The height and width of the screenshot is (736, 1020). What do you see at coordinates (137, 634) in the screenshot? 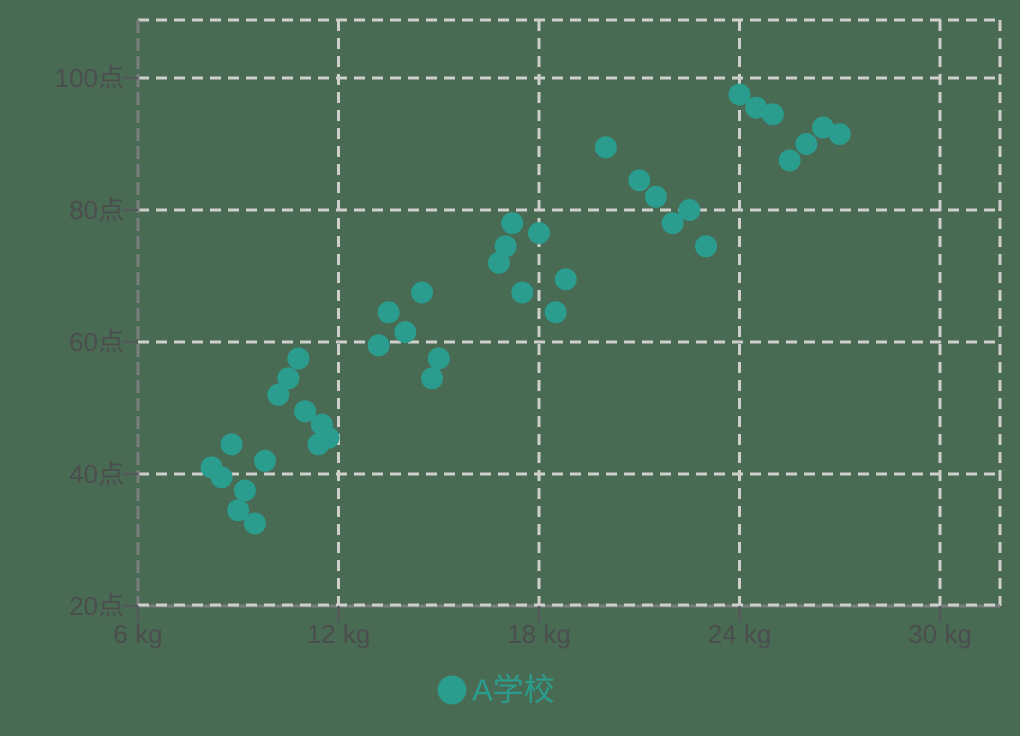
I see `x-tick-label: 6 kg` at bounding box center [137, 634].